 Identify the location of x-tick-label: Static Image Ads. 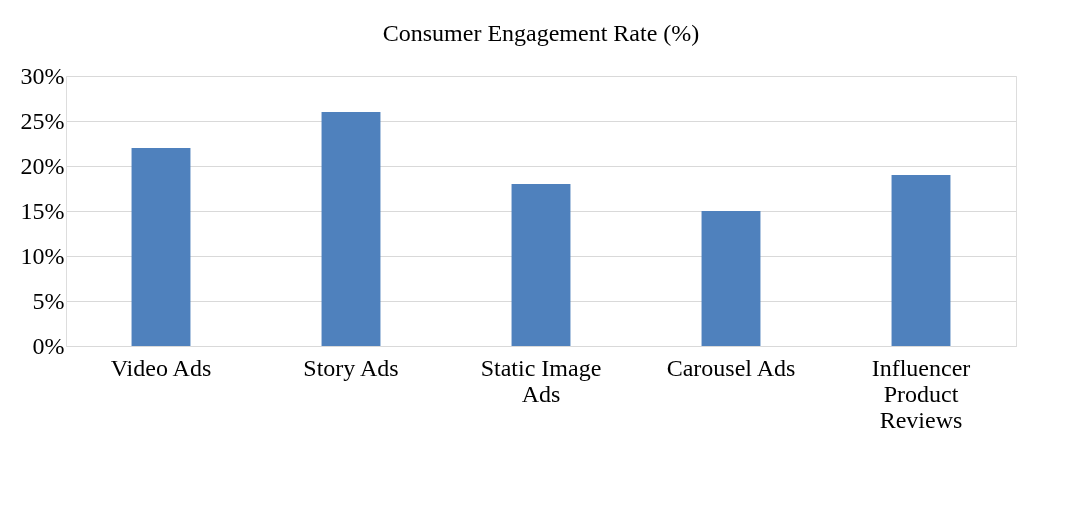
(541, 380).